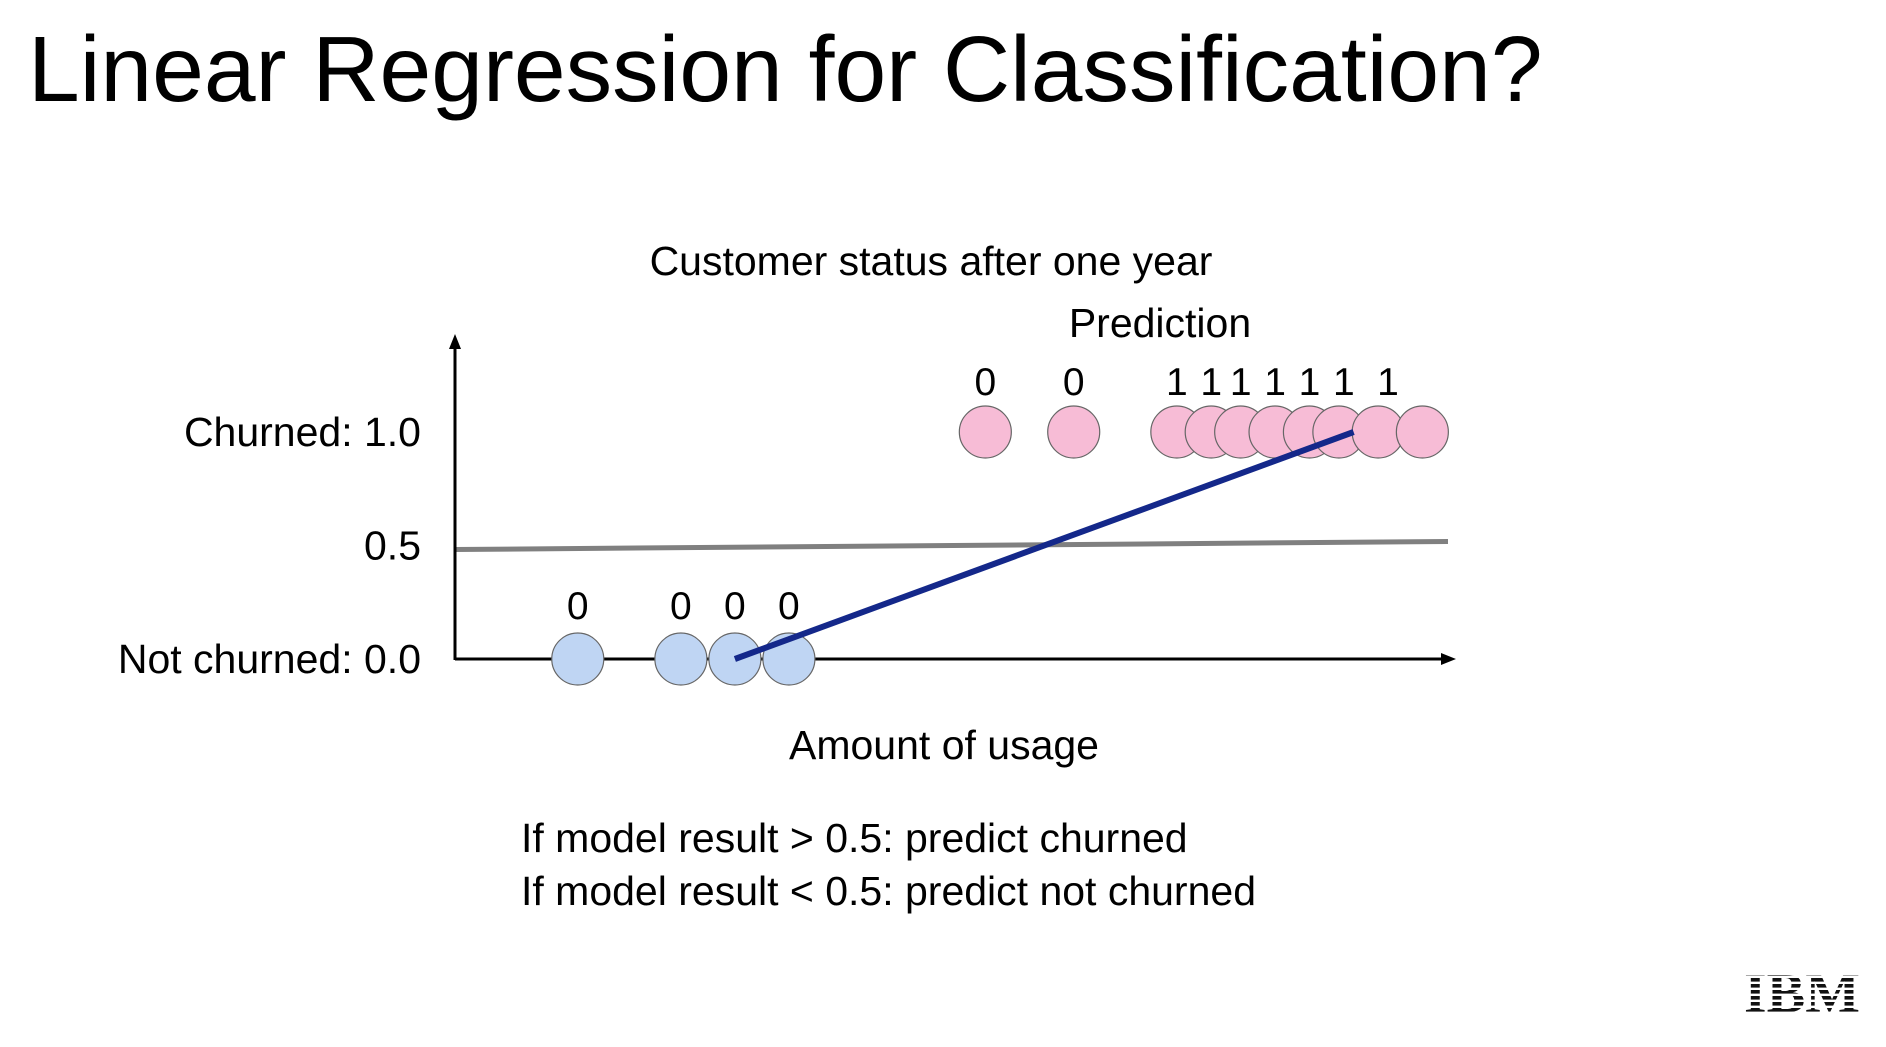 This screenshot has height=1047, width=1886. Describe the element at coordinates (269, 659) in the screenshot. I see `y-tick-label: Not churned: 0.0` at that location.